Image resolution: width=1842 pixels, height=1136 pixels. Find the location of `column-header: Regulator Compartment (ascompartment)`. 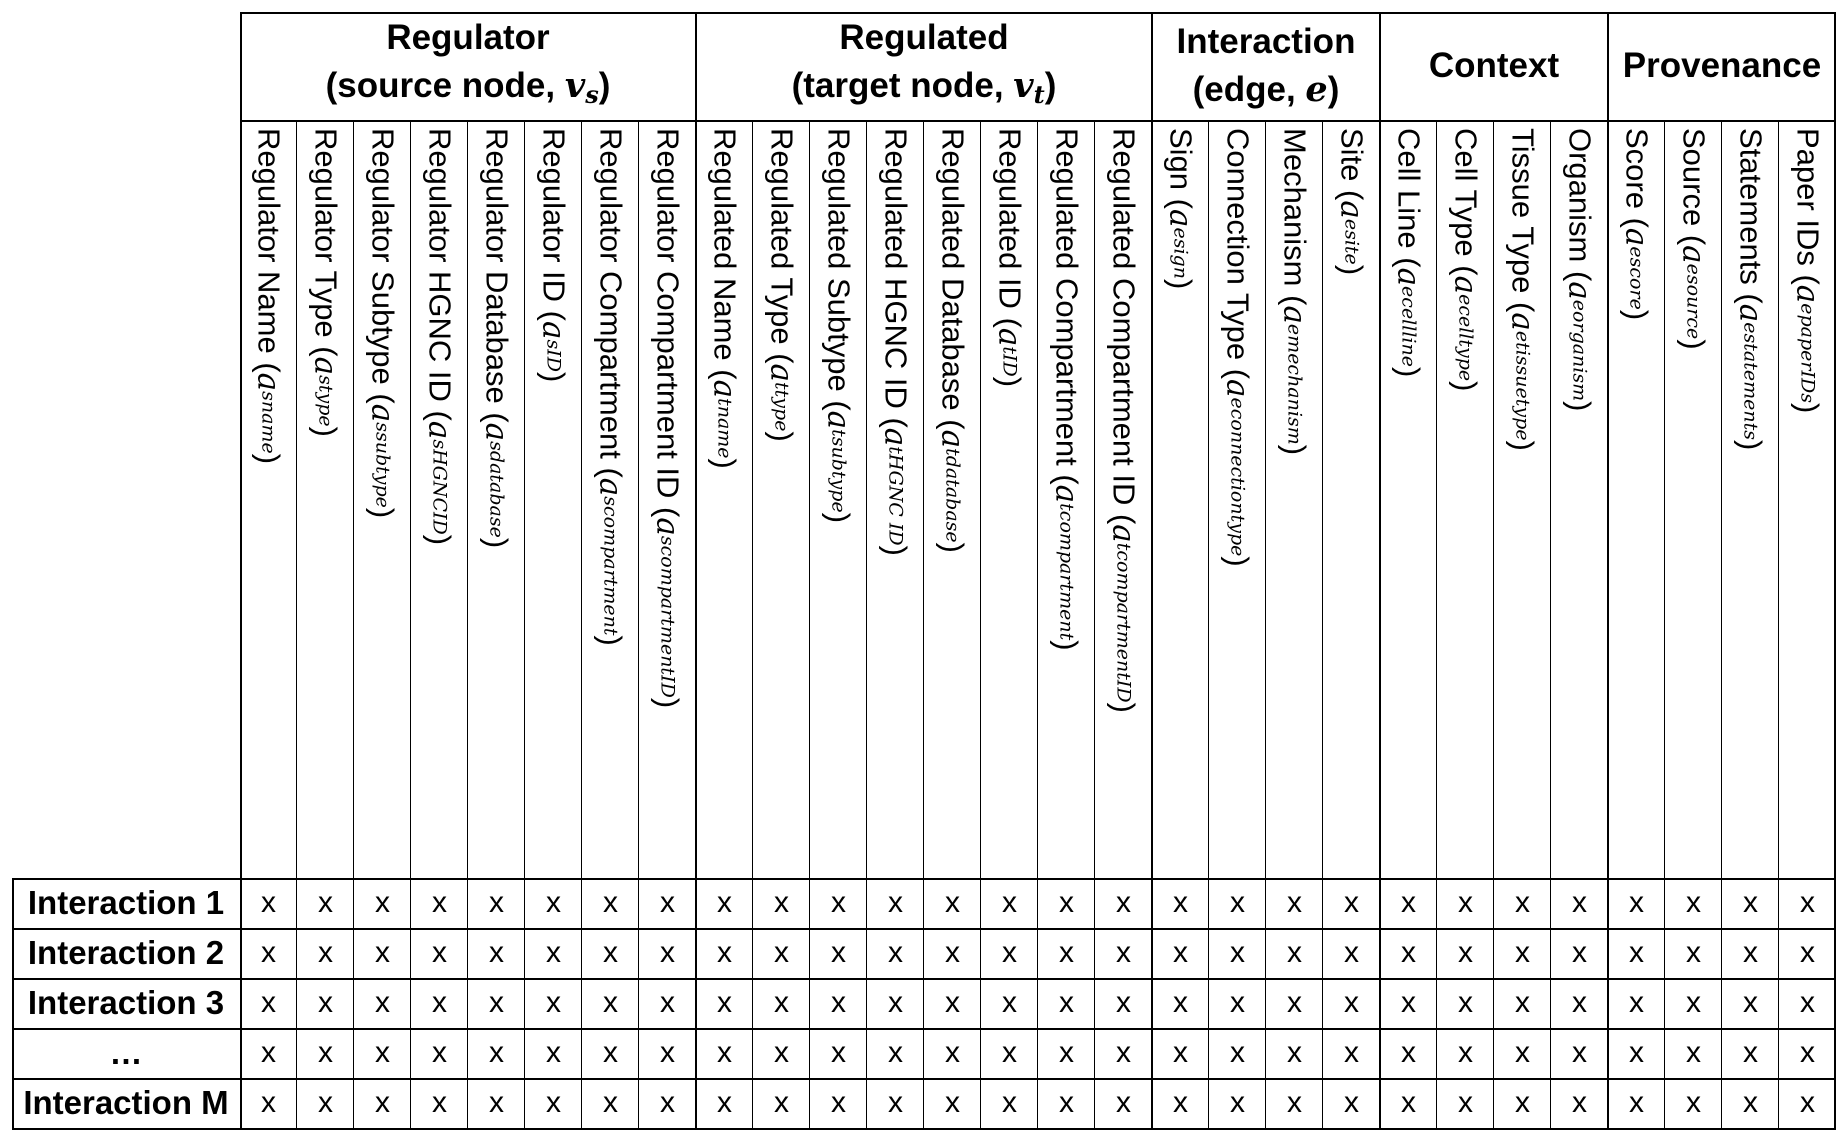

column-header: Regulator Compartment (ascompartment) is located at coordinates (610, 501).